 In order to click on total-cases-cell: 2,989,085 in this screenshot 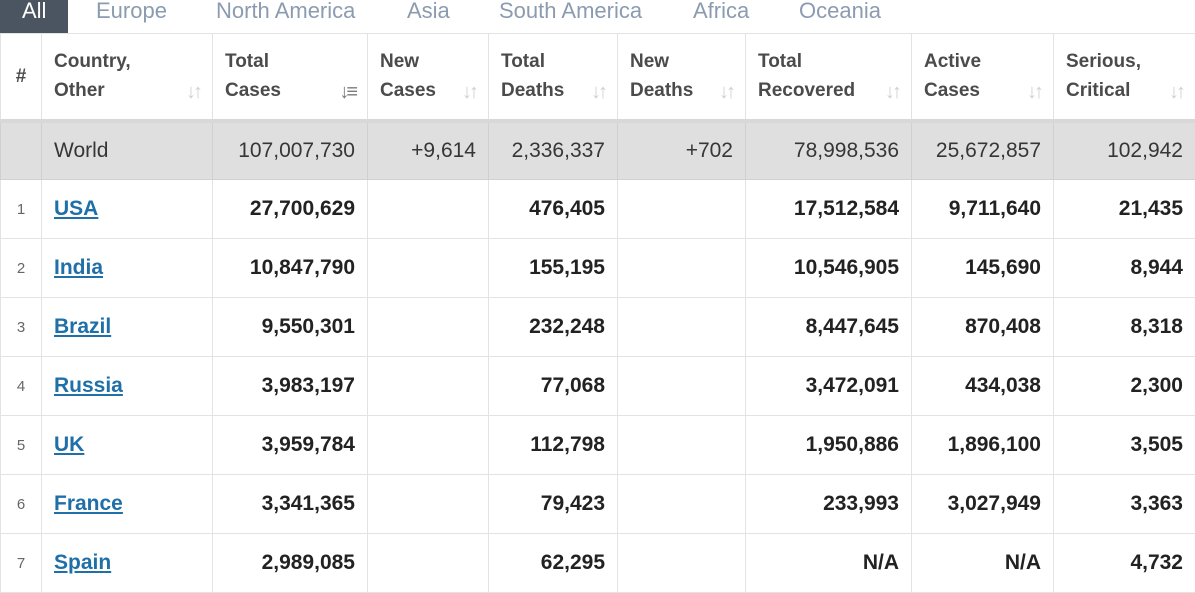, I will do `click(290, 563)`.